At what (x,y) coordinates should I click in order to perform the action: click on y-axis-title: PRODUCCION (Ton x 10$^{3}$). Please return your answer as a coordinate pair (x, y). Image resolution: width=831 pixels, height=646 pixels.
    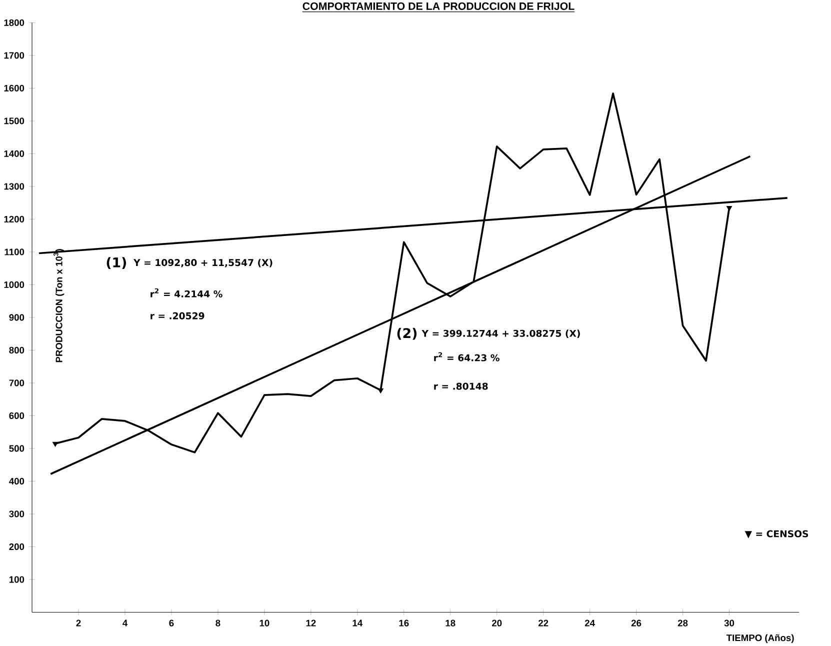
    Looking at the image, I should click on (59, 305).